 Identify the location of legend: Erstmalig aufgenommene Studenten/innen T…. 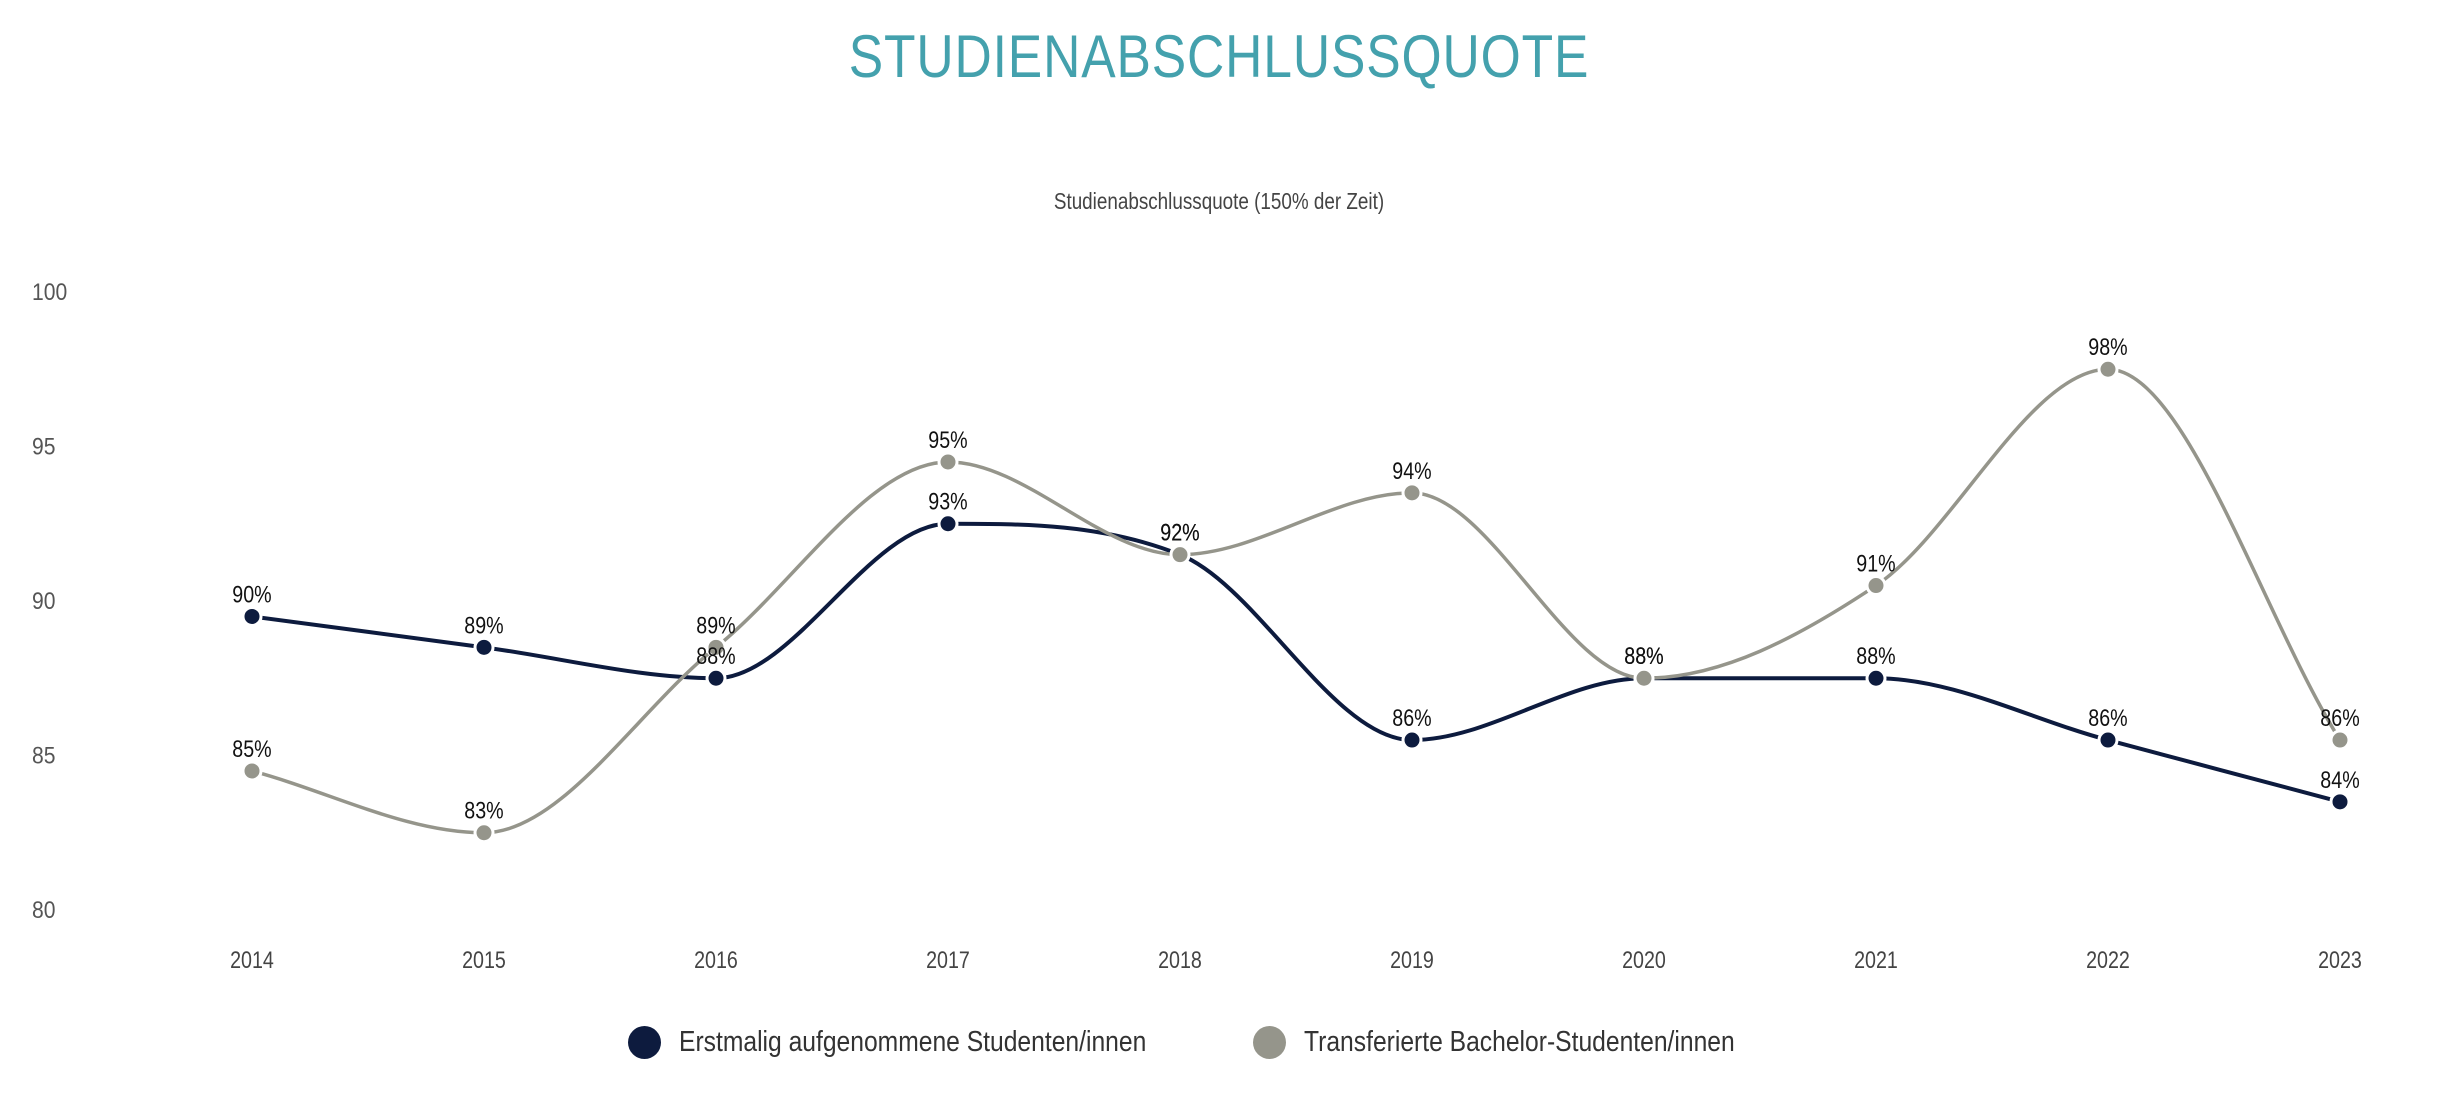
(1219, 1042).